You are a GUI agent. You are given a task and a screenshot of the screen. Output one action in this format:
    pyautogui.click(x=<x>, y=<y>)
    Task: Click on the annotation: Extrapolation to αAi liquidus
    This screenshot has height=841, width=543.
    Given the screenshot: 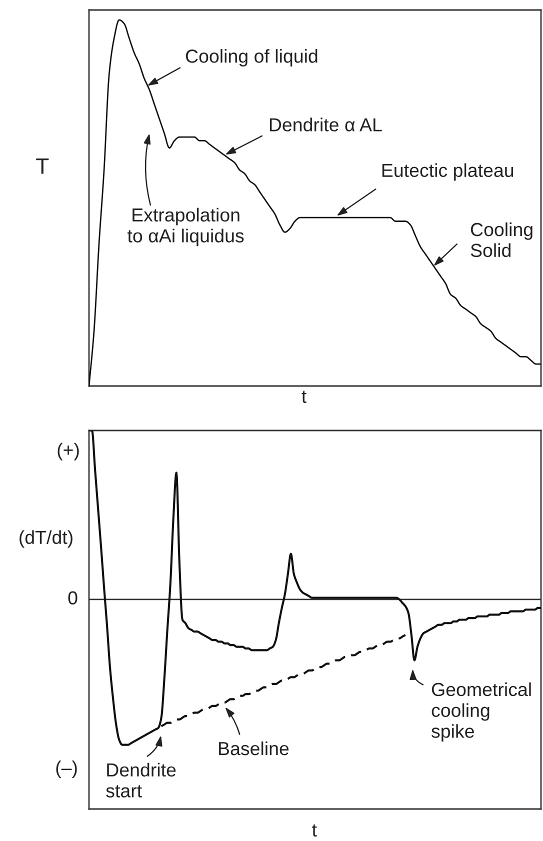 What is the action you would take?
    pyautogui.click(x=186, y=227)
    